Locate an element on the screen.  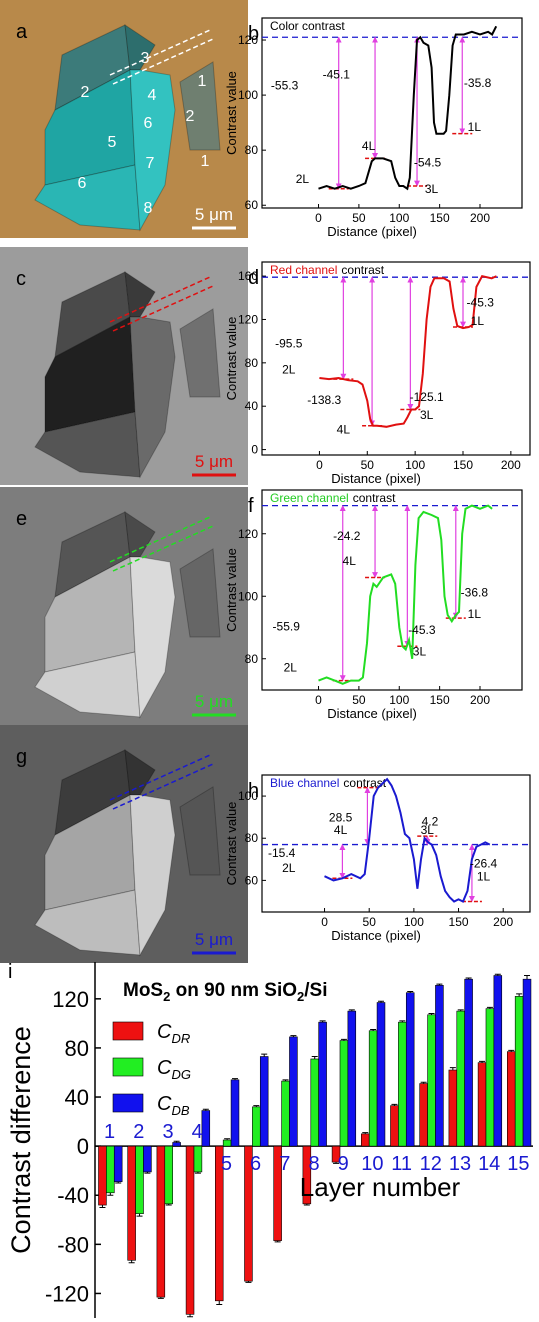
y-tick-label: 100 is located at coordinates (248, 796).